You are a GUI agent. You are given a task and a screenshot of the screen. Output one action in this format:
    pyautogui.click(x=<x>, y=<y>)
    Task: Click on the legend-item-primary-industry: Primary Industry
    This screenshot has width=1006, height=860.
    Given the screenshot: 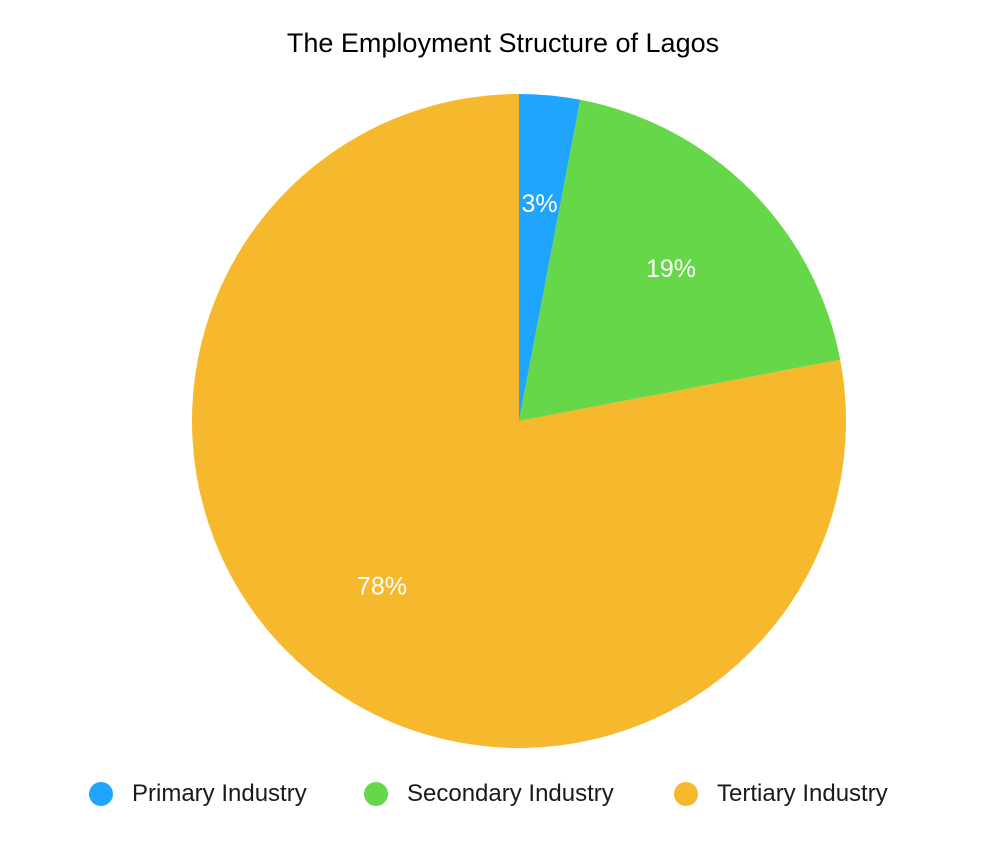 What is the action you would take?
    pyautogui.click(x=198, y=794)
    